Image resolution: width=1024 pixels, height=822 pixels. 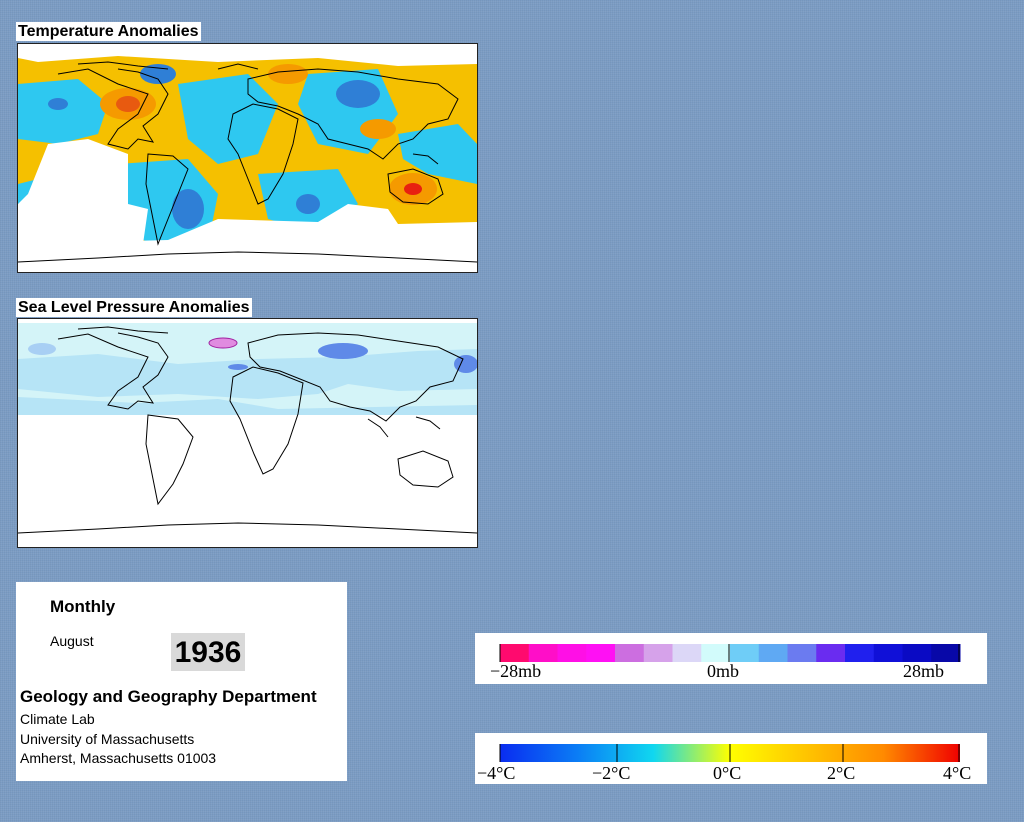 What do you see at coordinates (108, 31) in the screenshot?
I see `temperature-panel-title: Temperature Anomalies` at bounding box center [108, 31].